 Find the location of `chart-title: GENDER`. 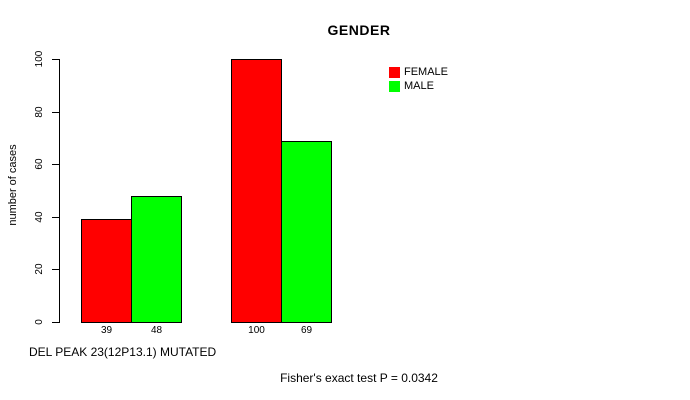

chart-title: GENDER is located at coordinates (359, 30).